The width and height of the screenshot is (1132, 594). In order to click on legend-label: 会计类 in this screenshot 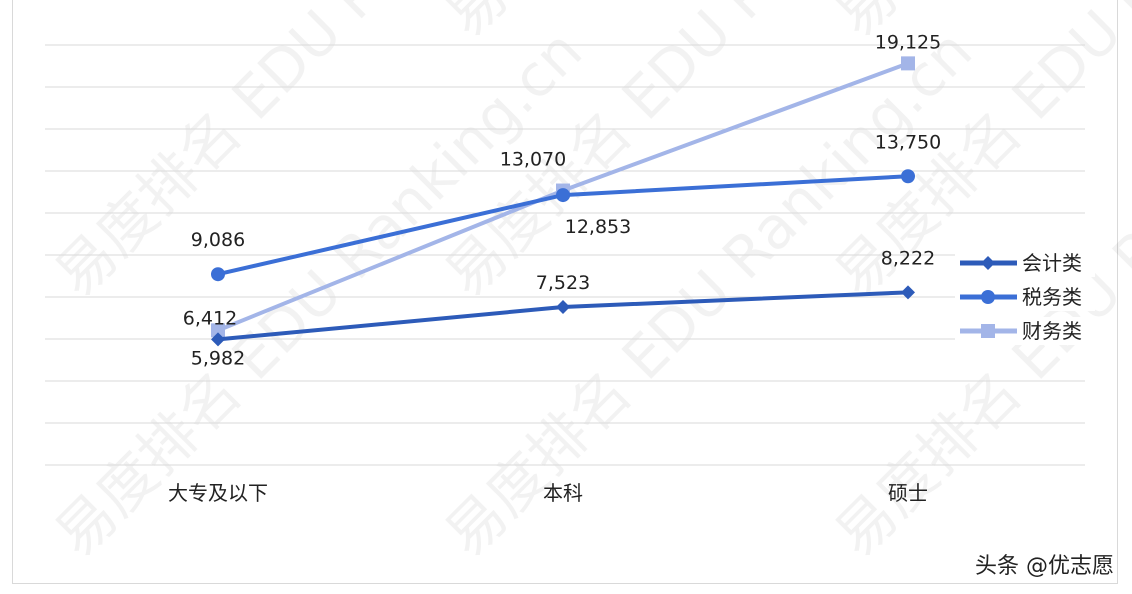, I will do `click(1052, 263)`.